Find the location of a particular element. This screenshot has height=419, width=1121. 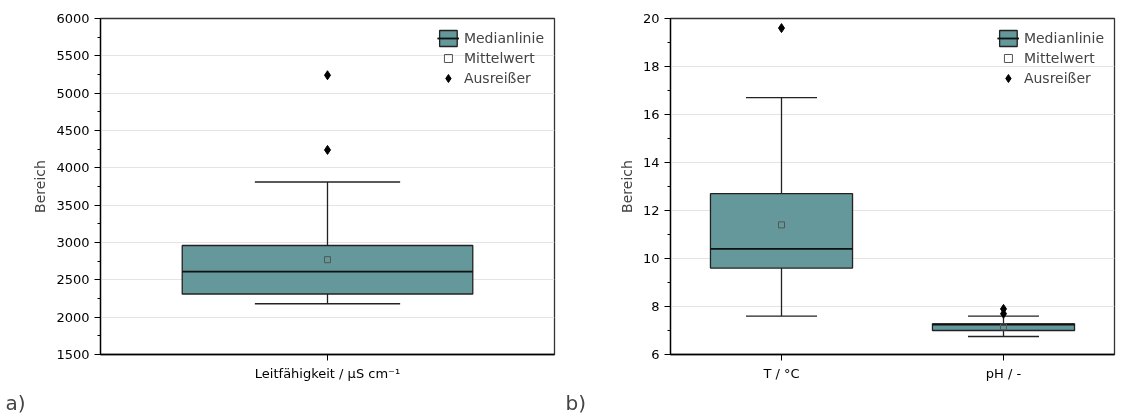

text: b) is located at coordinates (575, 402).